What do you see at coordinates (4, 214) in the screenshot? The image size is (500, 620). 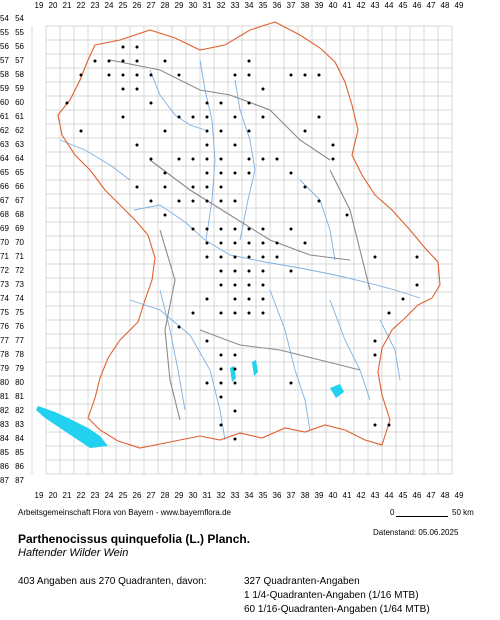 I see `y-label-right: 68` at bounding box center [4, 214].